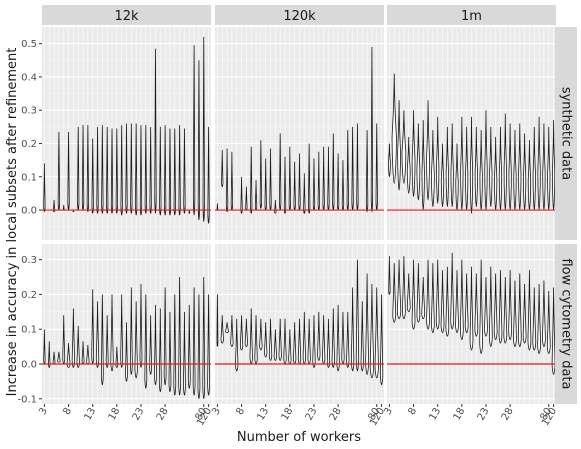  What do you see at coordinates (566, 133) in the screenshot?
I see `row-strip-label: synthetic data` at bounding box center [566, 133].